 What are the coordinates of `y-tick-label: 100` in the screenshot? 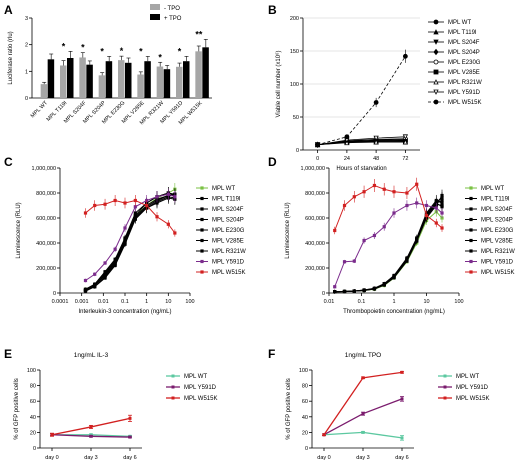 It's located at (31, 371).